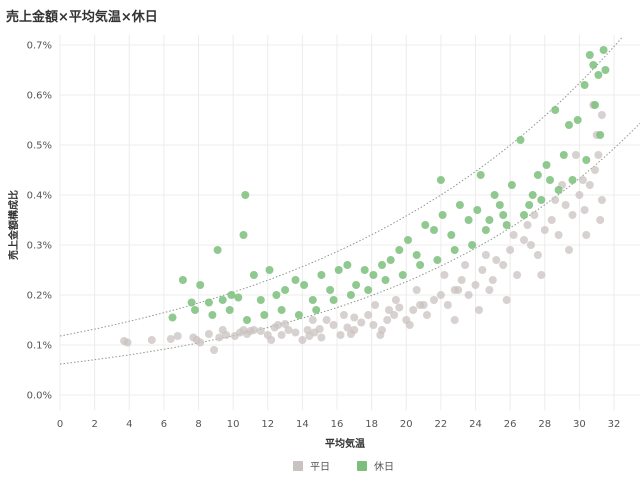 The width and height of the screenshot is (640, 480). Describe the element at coordinates (614, 424) in the screenshot. I see `x-tick-label: 32` at that location.